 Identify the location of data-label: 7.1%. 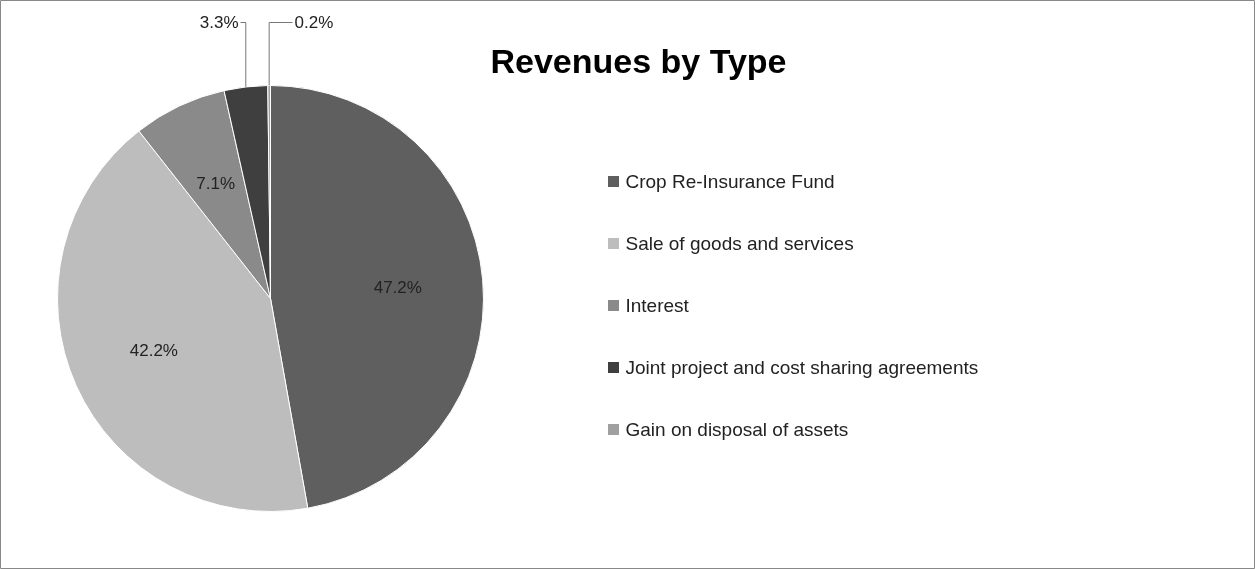
(216, 183).